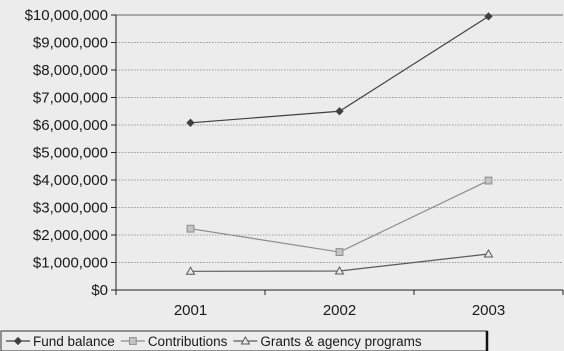  I want to click on x-axis-tick-labels: 2001 2002 2003, so click(339, 310).